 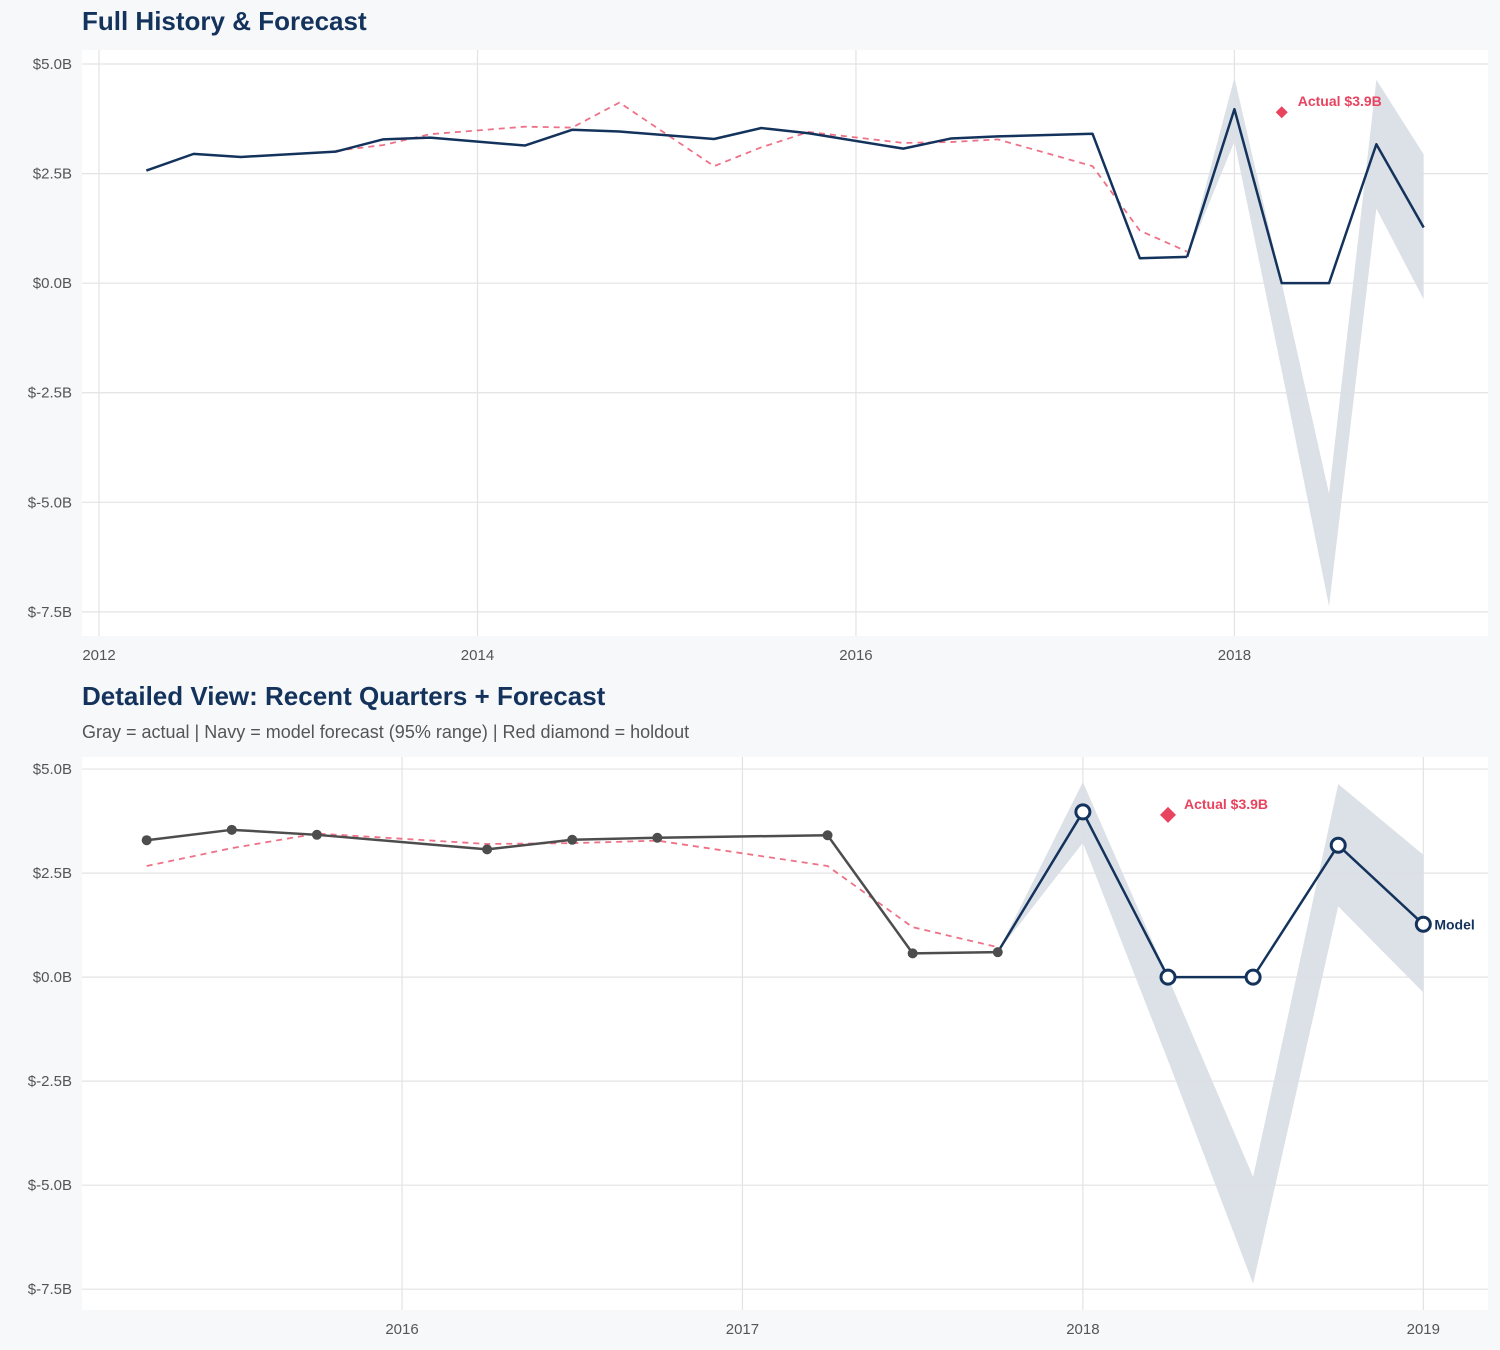 I want to click on top-chart-title: Full History & Forecast, so click(x=224, y=21).